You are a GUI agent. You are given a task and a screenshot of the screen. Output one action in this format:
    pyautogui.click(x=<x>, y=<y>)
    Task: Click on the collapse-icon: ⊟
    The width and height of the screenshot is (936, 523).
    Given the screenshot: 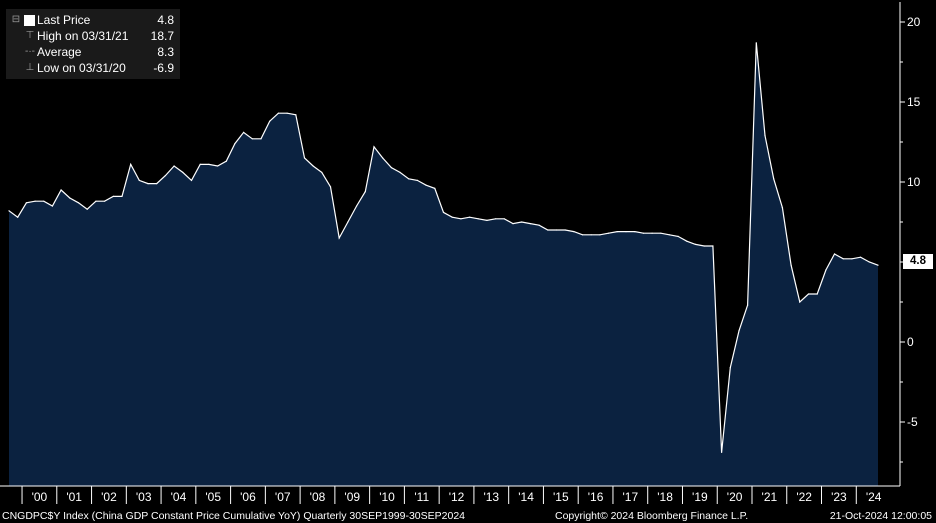 What is the action you would take?
    pyautogui.click(x=16, y=19)
    